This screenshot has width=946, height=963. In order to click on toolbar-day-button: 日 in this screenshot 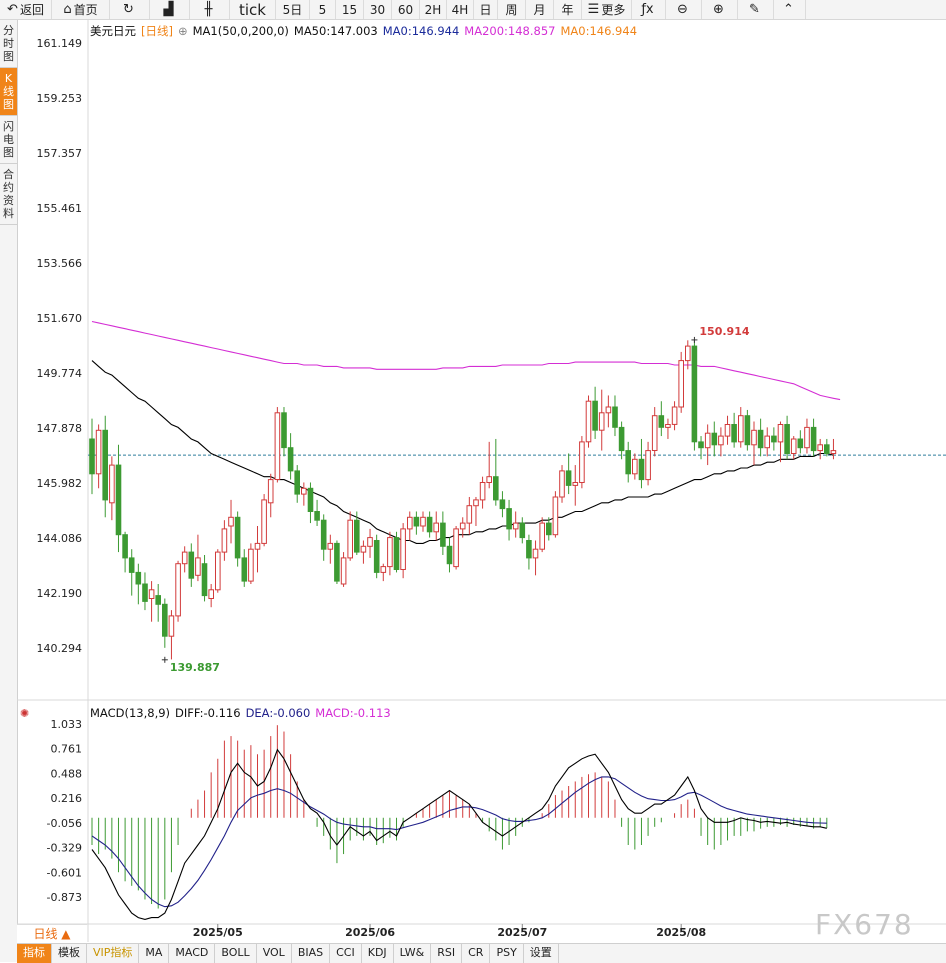, I will do `click(486, 9)`.